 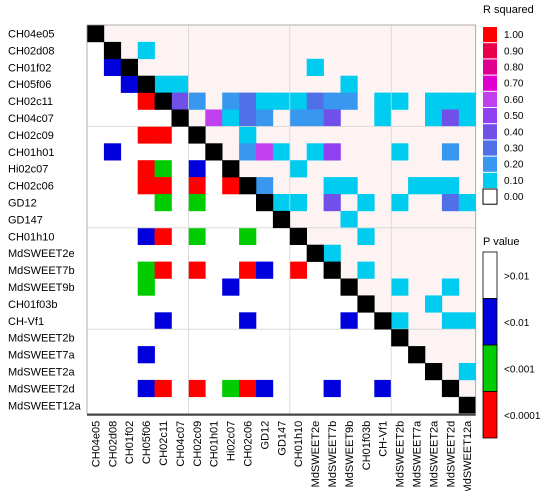 I want to click on column-label: CH02d08, so click(x=113, y=444).